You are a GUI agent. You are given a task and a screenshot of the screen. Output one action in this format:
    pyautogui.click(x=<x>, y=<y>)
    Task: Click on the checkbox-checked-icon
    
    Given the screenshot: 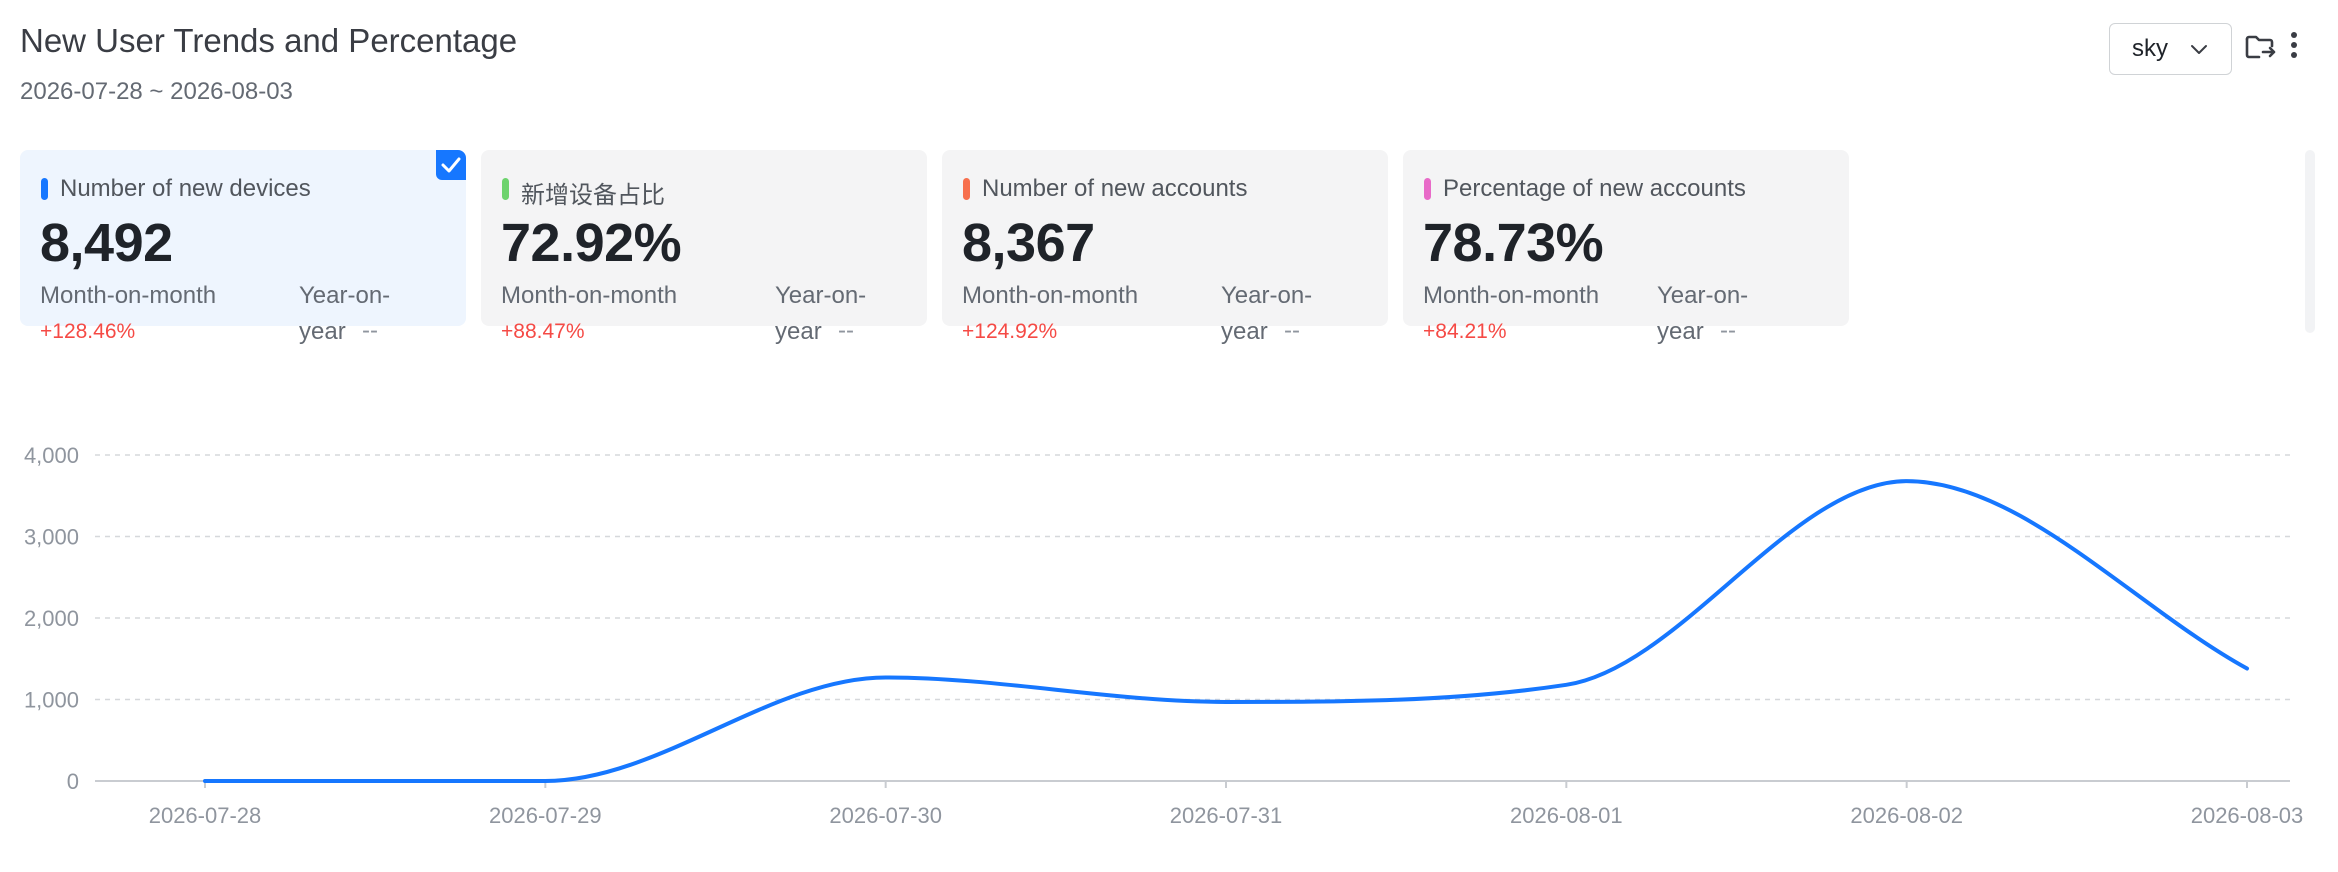 What is the action you would take?
    pyautogui.click(x=451, y=165)
    